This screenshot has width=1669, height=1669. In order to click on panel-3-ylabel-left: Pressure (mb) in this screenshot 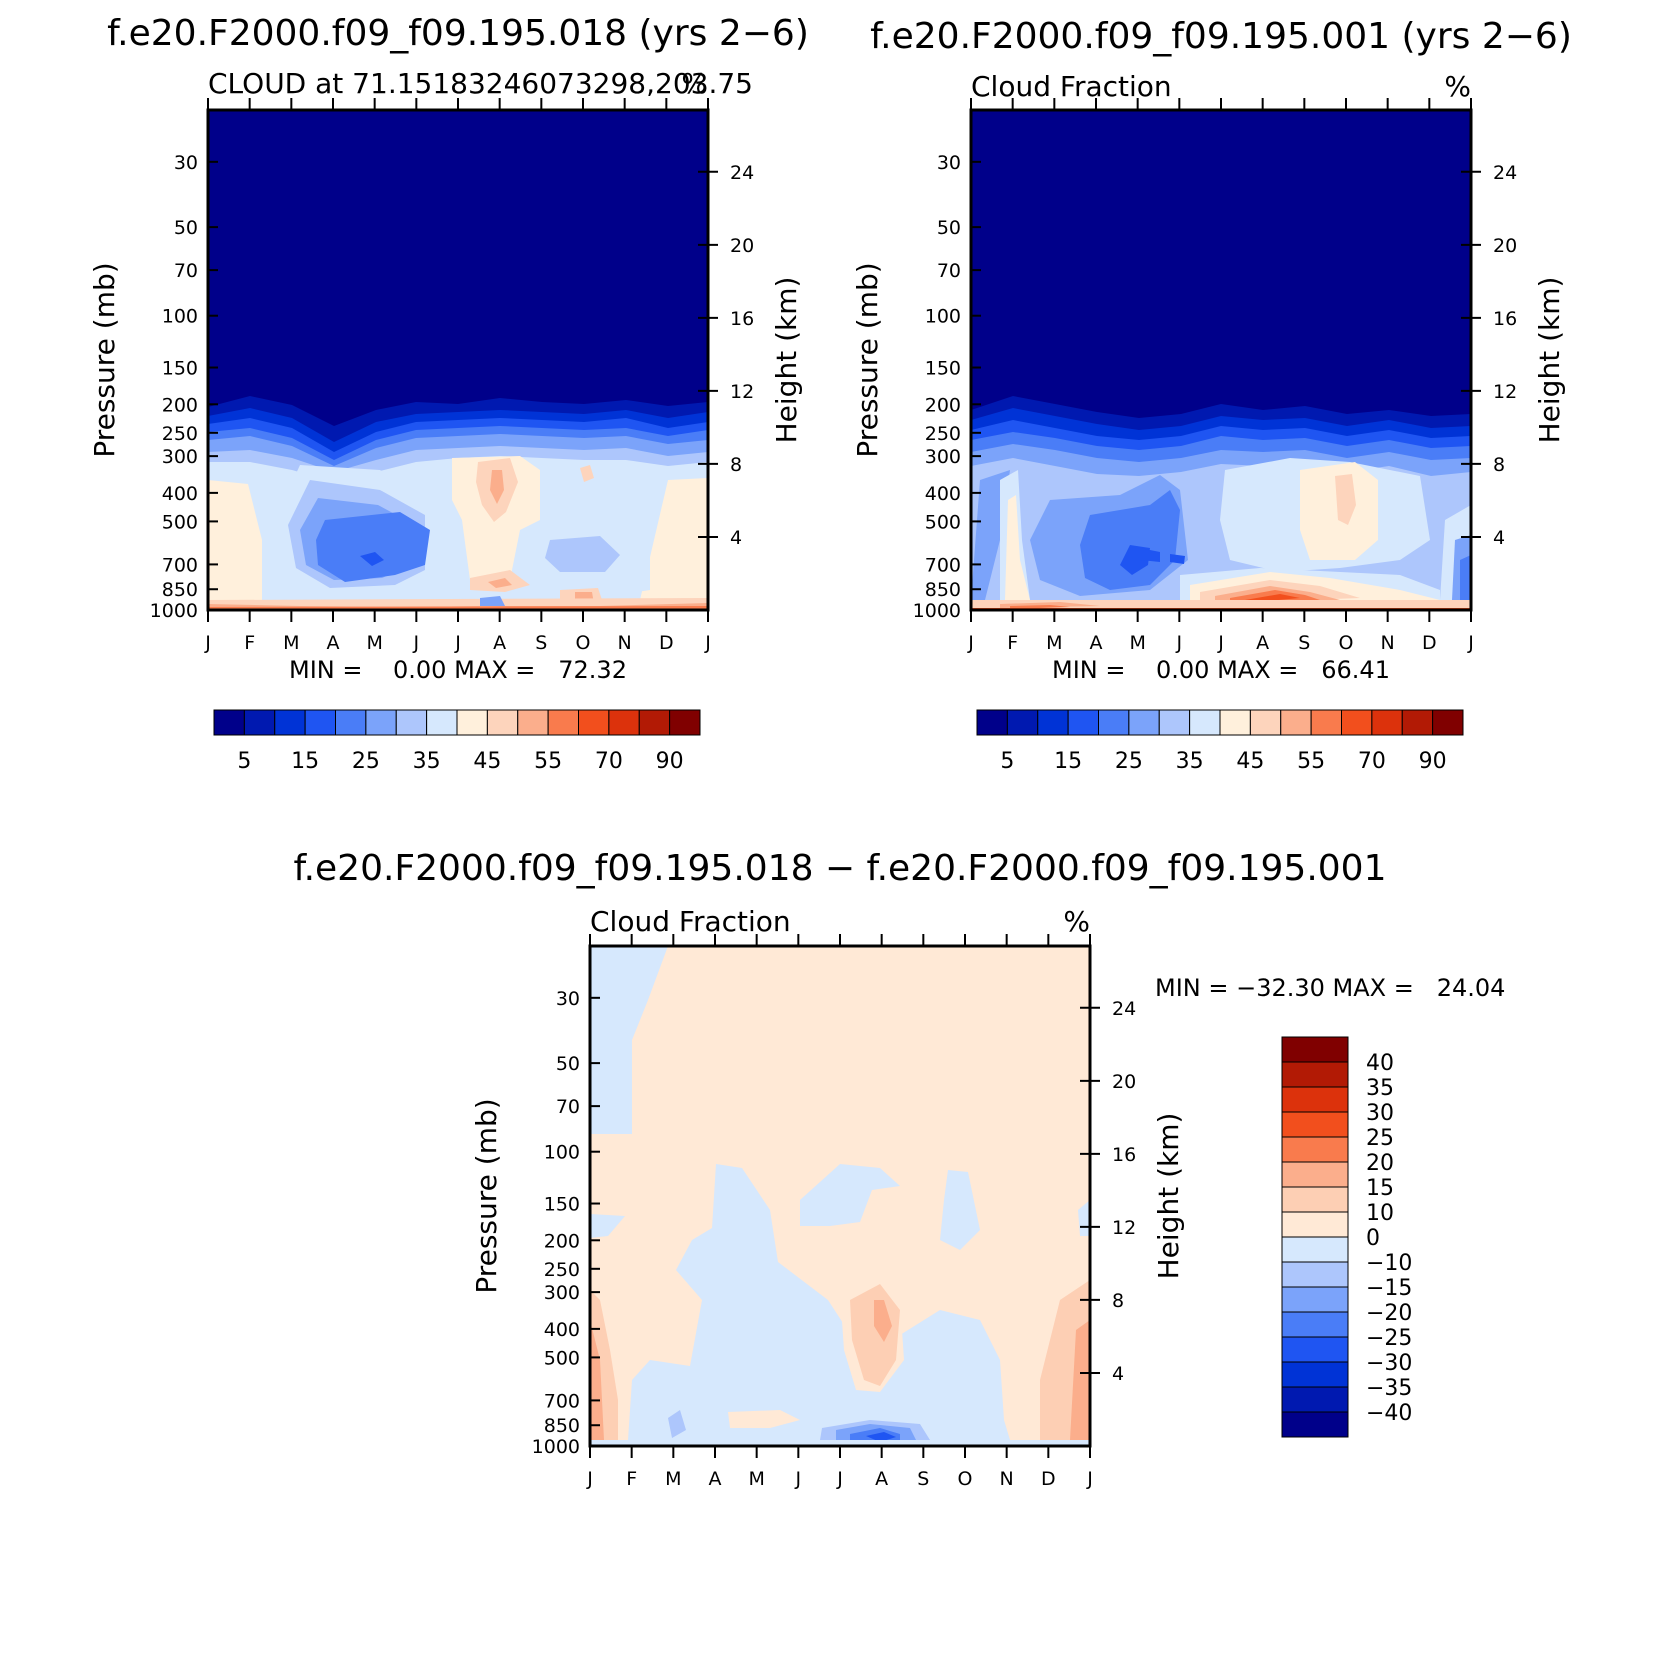, I will do `click(486, 1195)`.